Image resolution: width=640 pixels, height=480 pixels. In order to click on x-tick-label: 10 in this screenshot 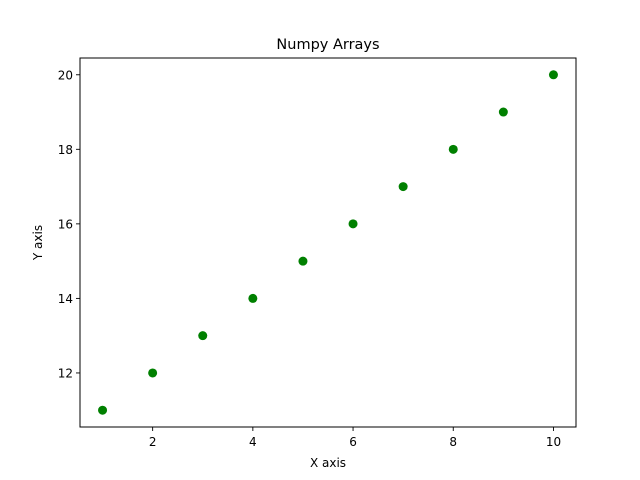, I will do `click(553, 442)`.